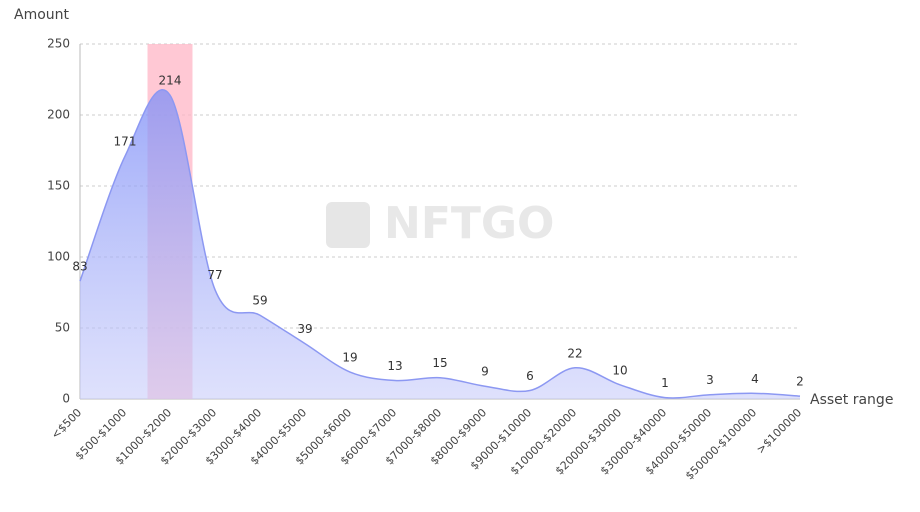 The width and height of the screenshot is (920, 512). Describe the element at coordinates (348, 225) in the screenshot. I see `watermark-logo` at that location.